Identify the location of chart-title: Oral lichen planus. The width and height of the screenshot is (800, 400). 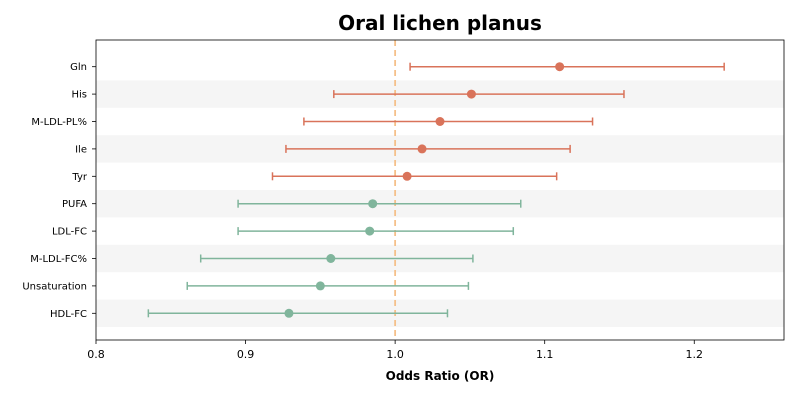
(440, 23).